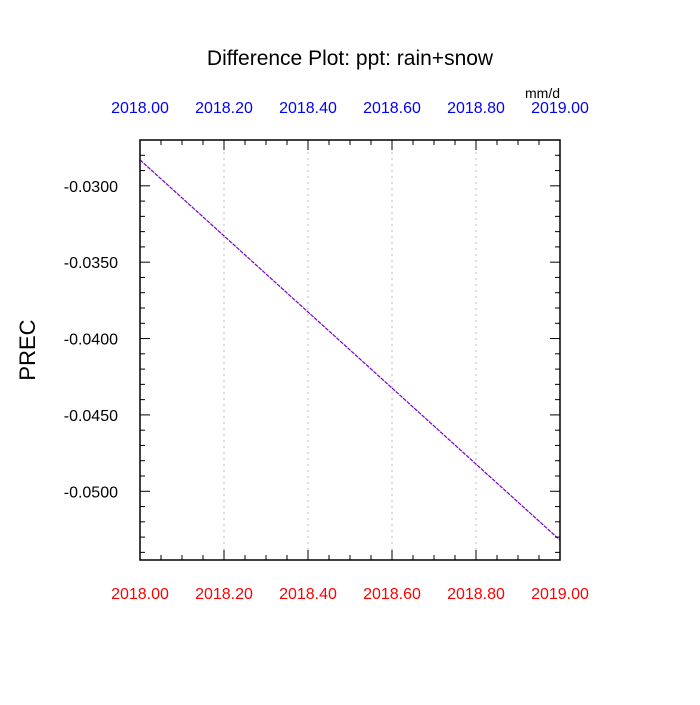 The image size is (700, 705). What do you see at coordinates (350, 58) in the screenshot?
I see `chart-title: Difference Plot: ppt: rain+snow` at bounding box center [350, 58].